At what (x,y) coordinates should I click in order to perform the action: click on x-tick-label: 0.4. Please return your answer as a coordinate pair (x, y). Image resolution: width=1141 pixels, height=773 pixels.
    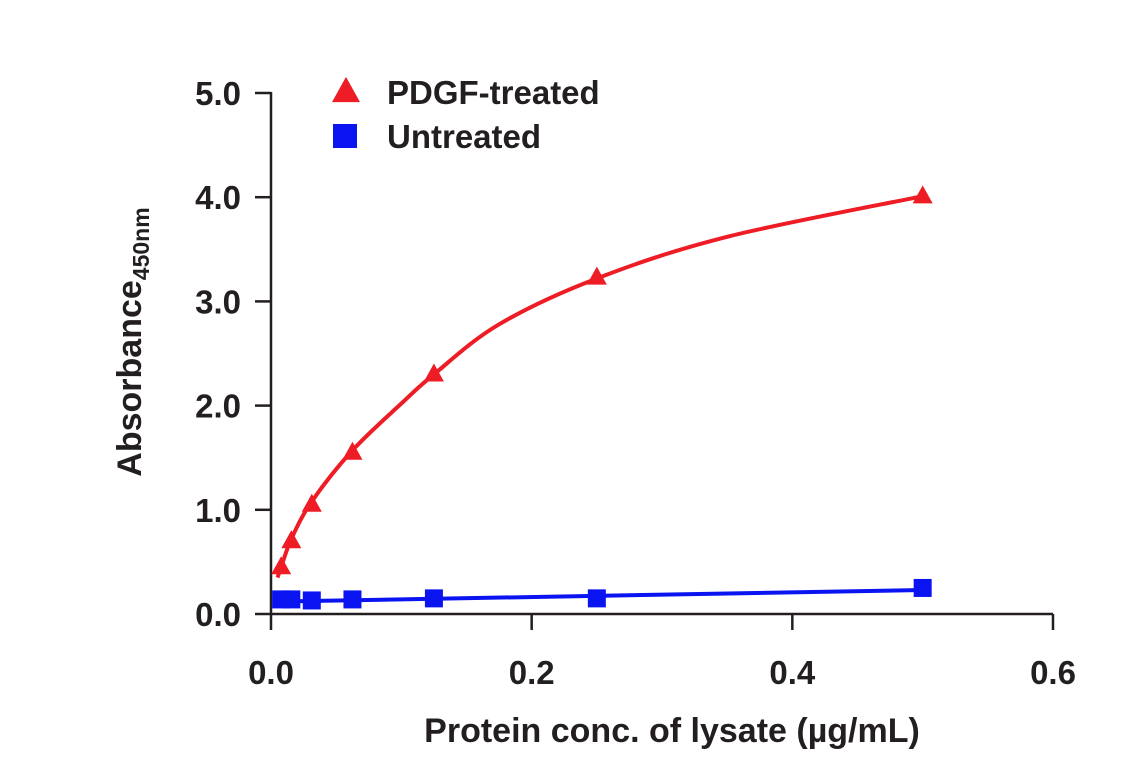
    Looking at the image, I should click on (792, 672).